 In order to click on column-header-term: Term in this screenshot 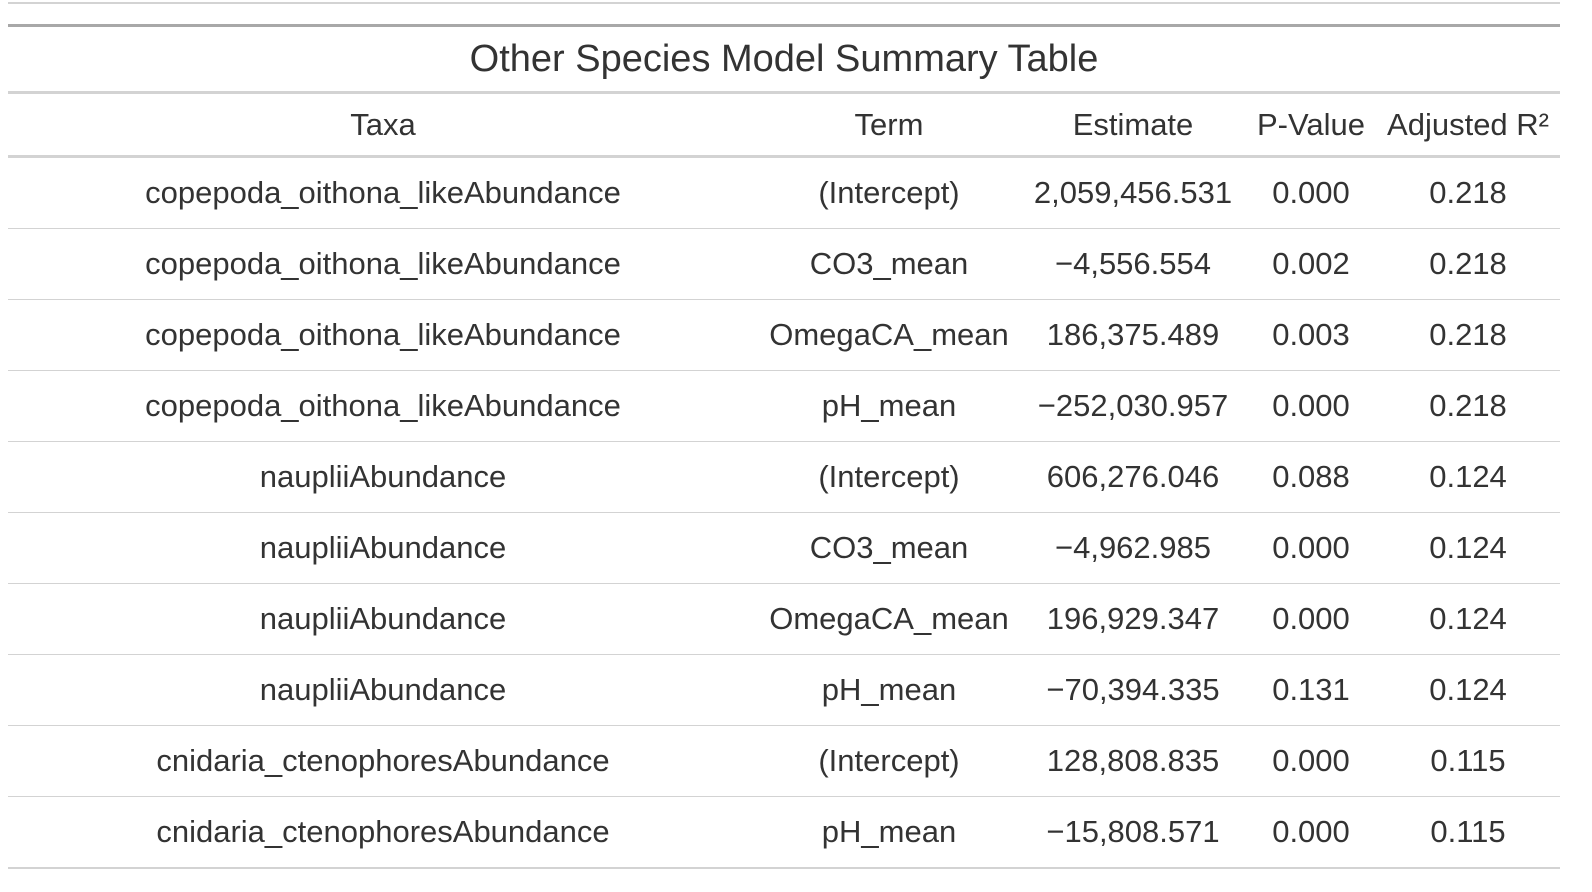, I will do `click(889, 125)`.